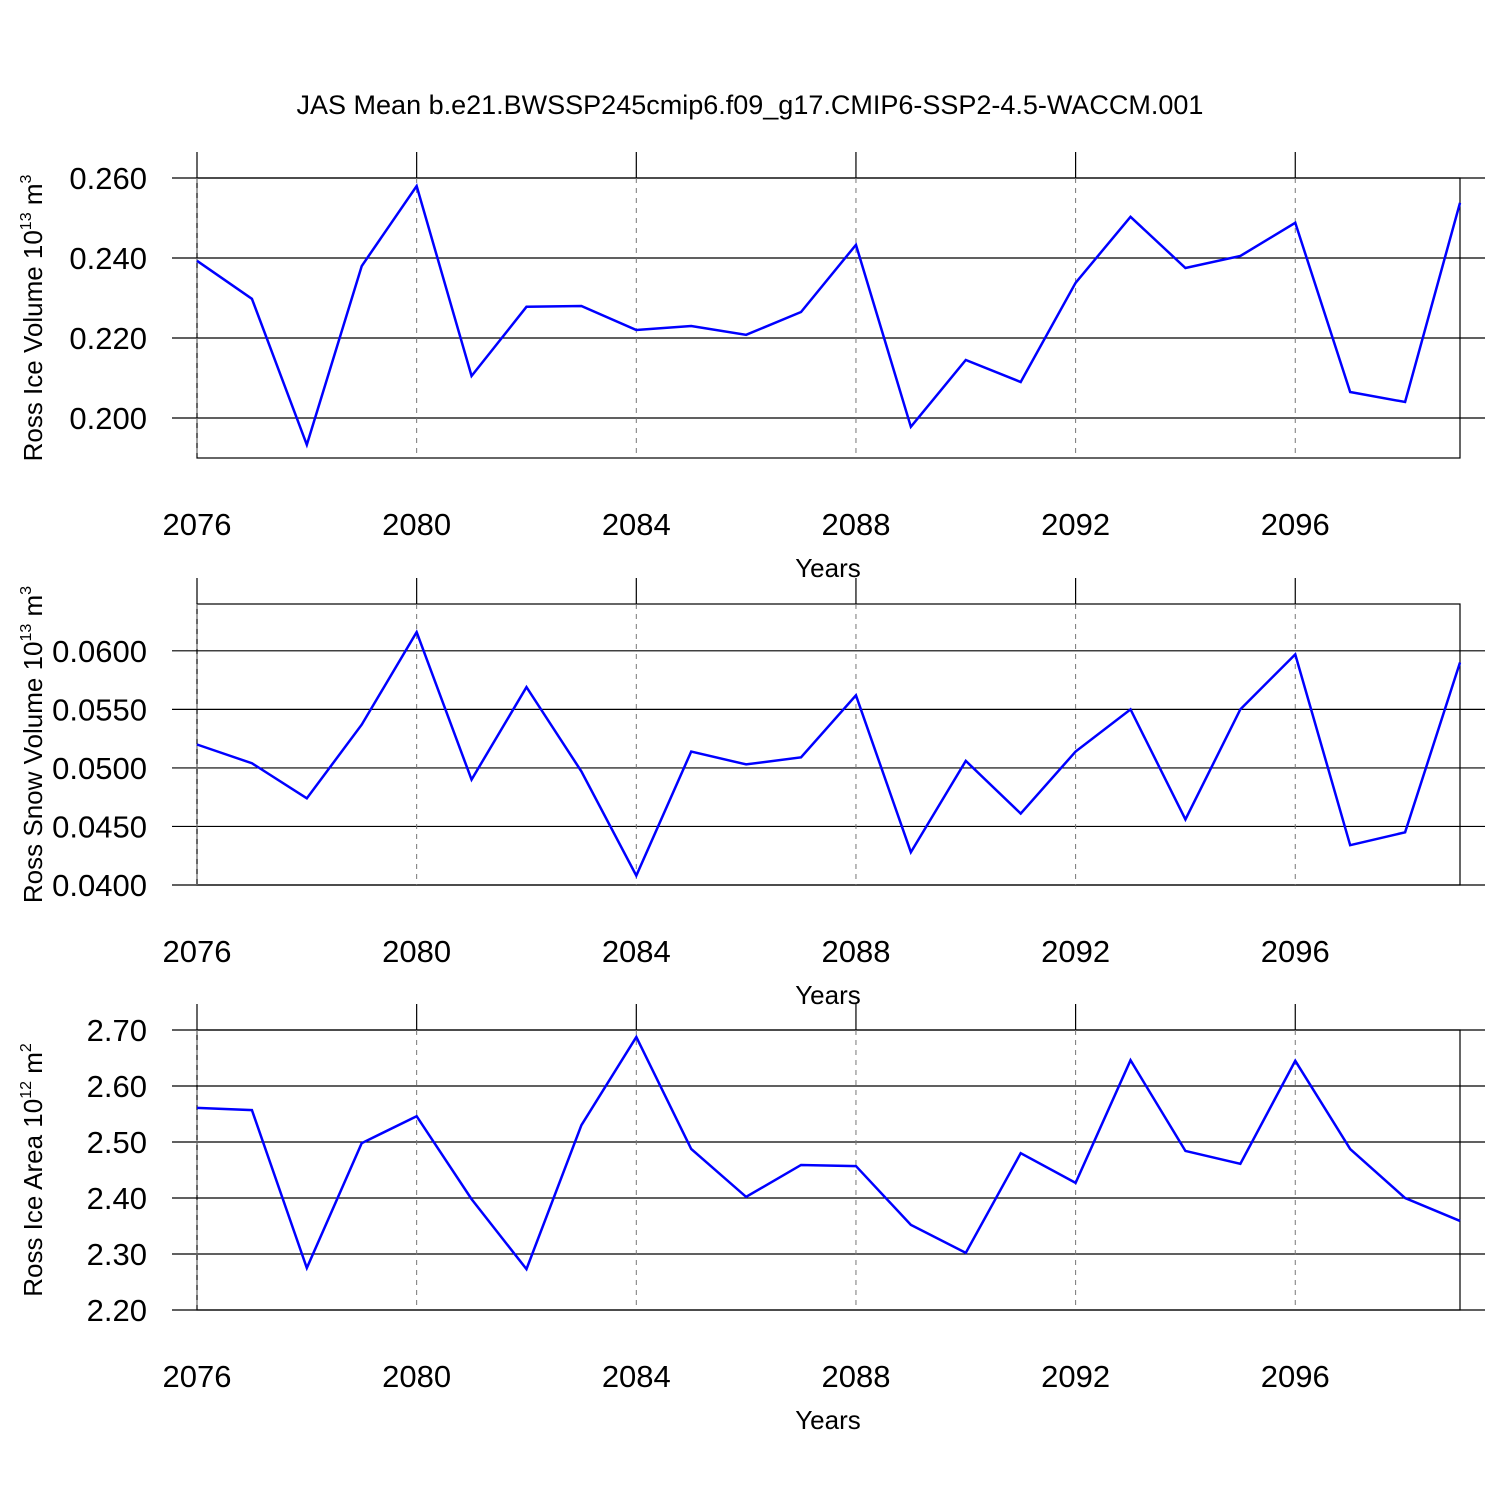 The height and width of the screenshot is (1500, 1500). Describe the element at coordinates (26, 1047) in the screenshot. I see `y-axis-label-superscript: 2` at that location.